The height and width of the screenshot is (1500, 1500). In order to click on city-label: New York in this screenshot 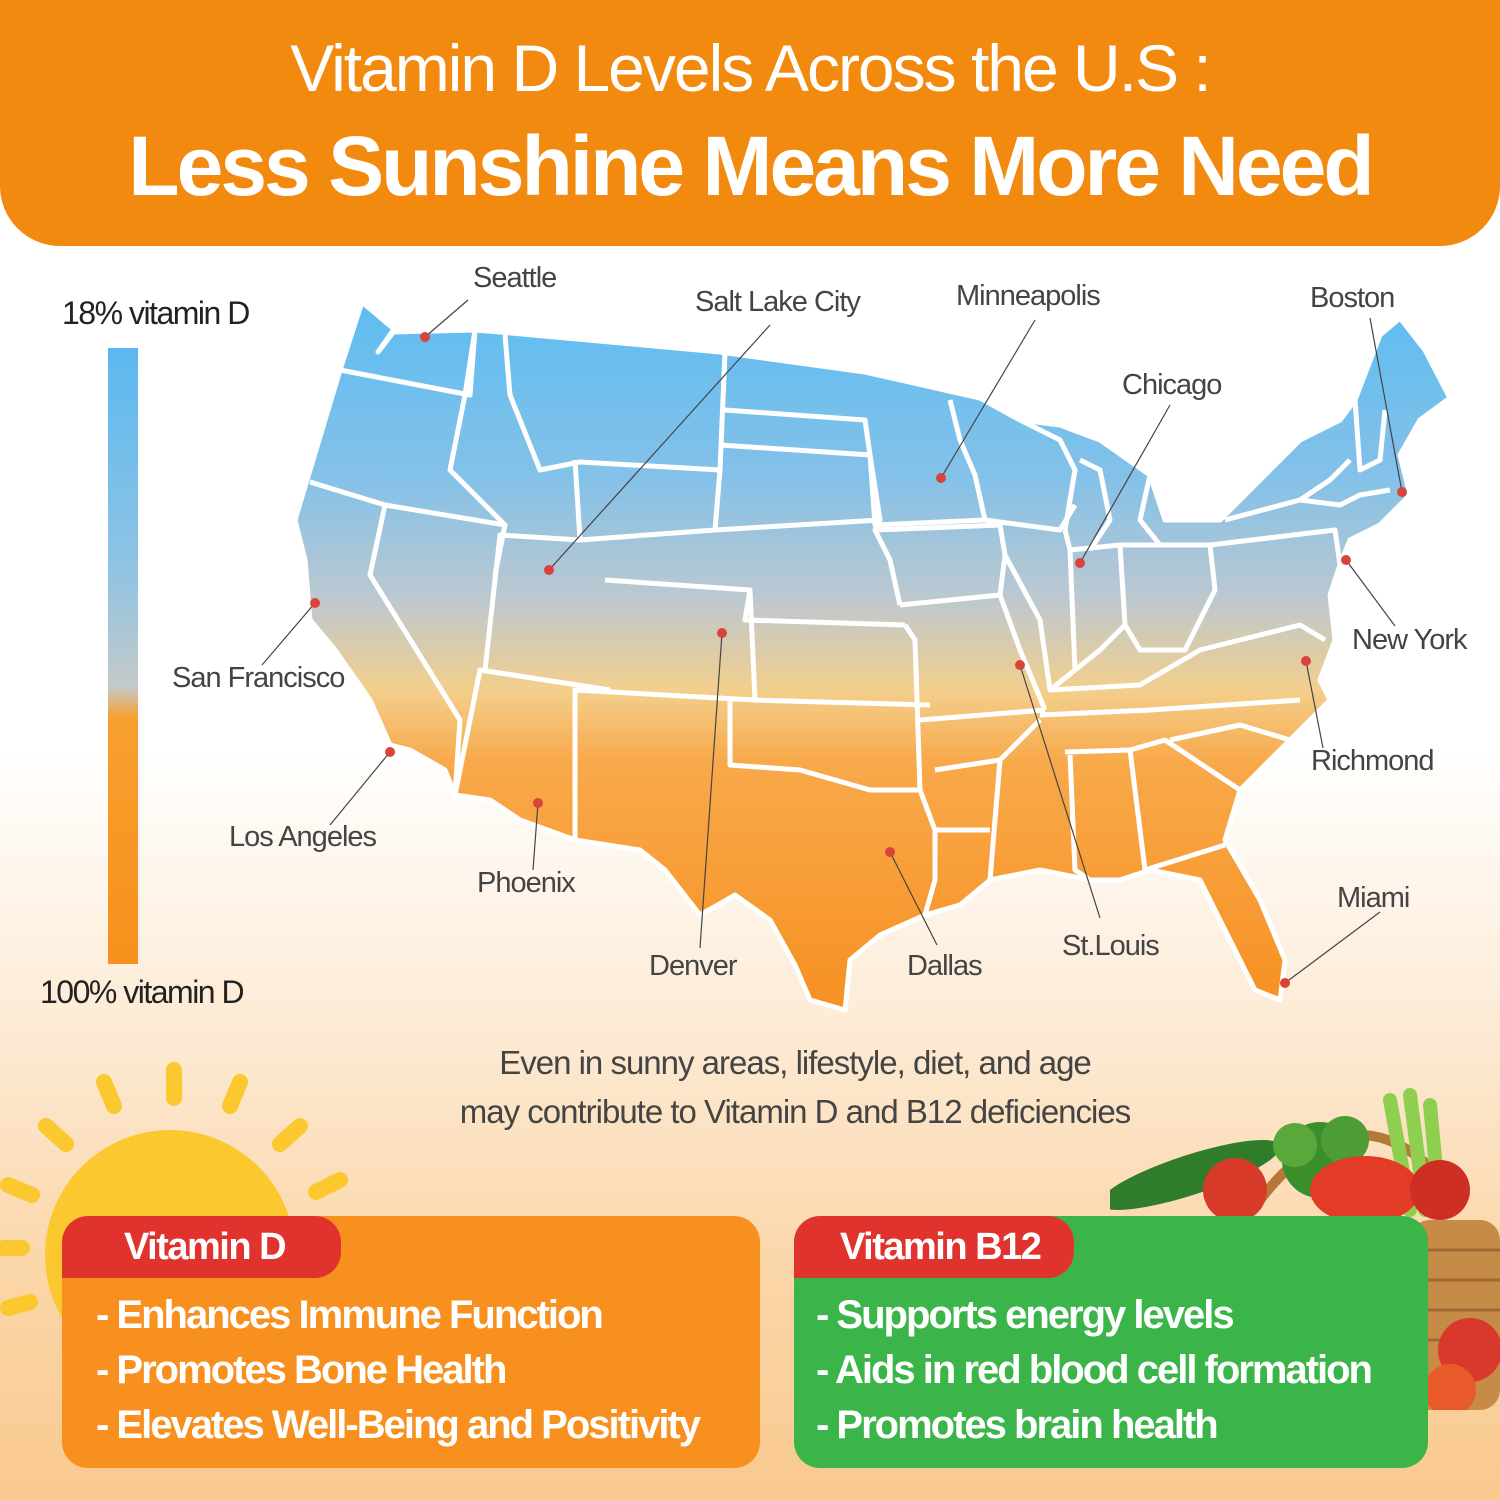, I will do `click(1410, 640)`.